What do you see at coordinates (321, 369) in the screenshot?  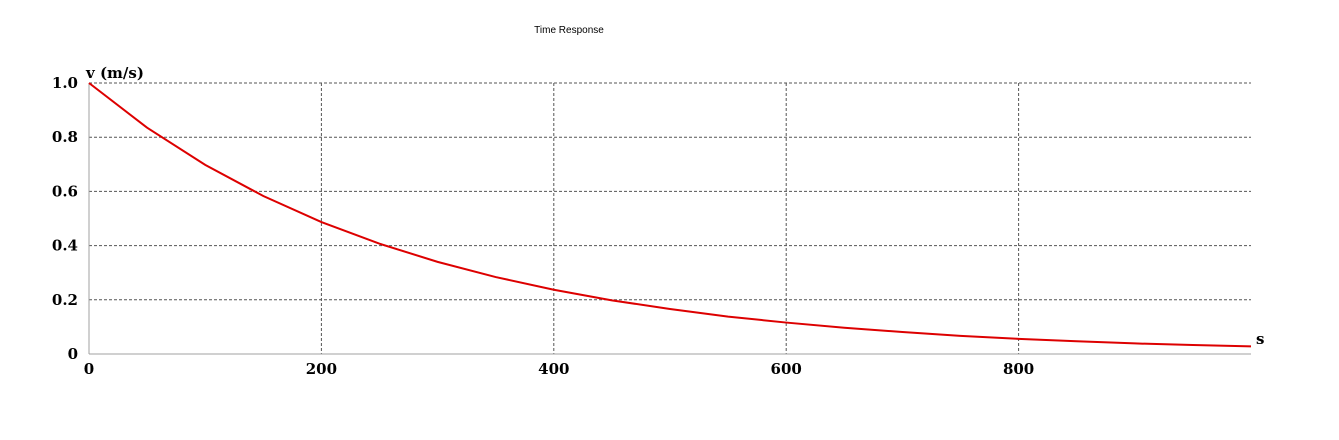 I see `x-tick-label: 200` at bounding box center [321, 369].